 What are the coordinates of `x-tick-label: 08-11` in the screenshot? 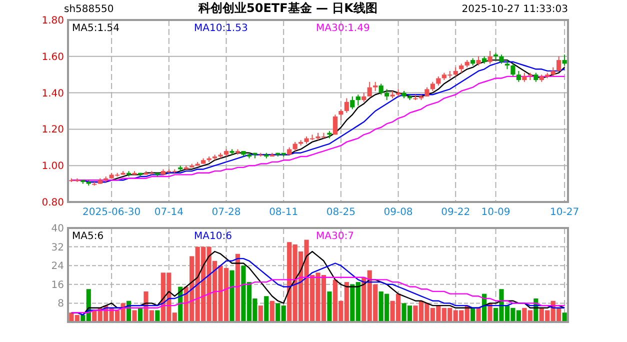 It's located at (283, 212).